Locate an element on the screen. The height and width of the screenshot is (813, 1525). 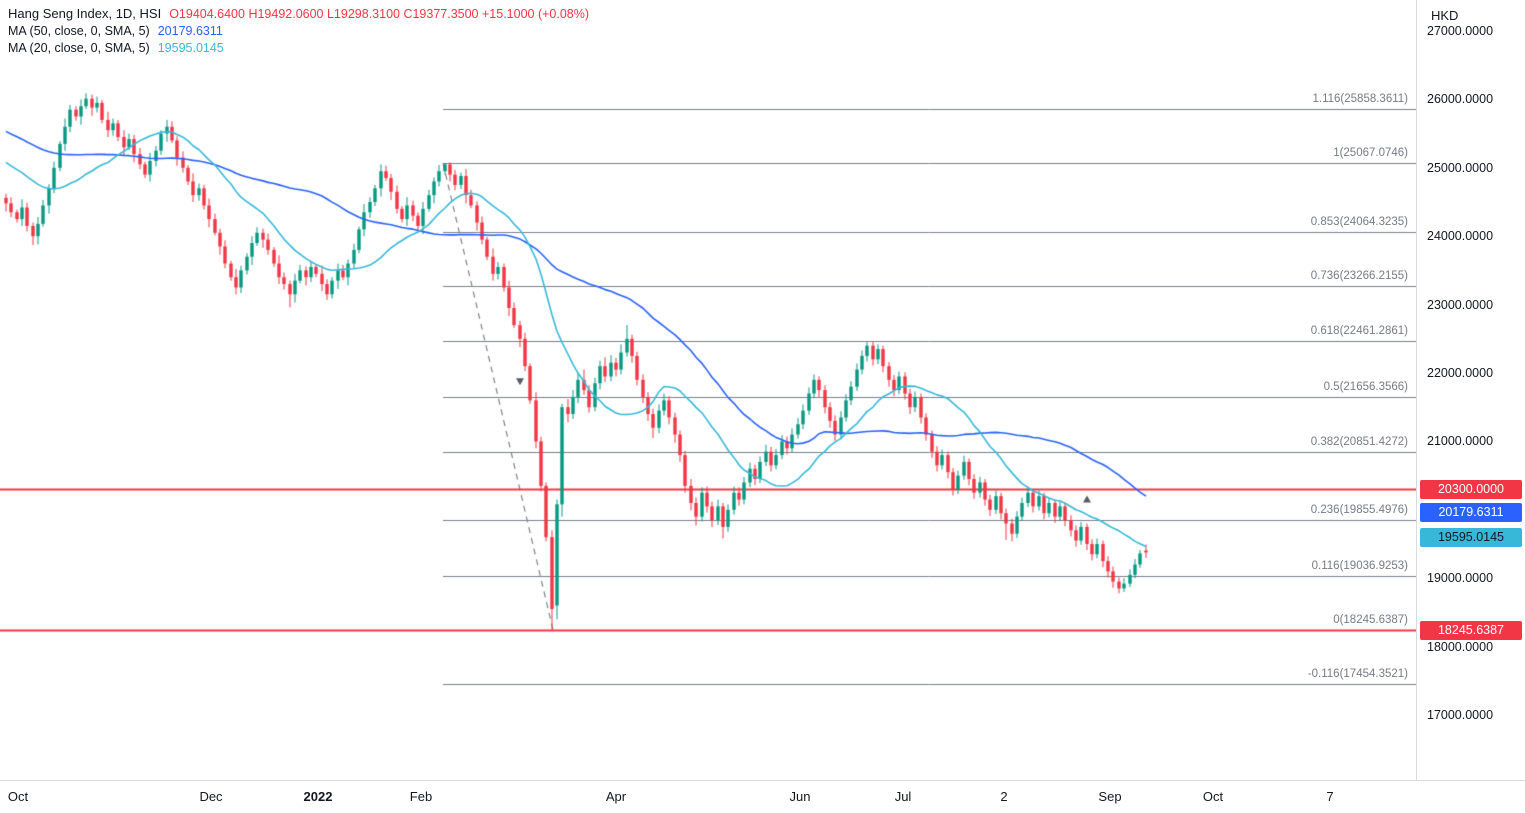
symbol-title: Hang Seng Index, 1D, HSI is located at coordinates (85, 13).